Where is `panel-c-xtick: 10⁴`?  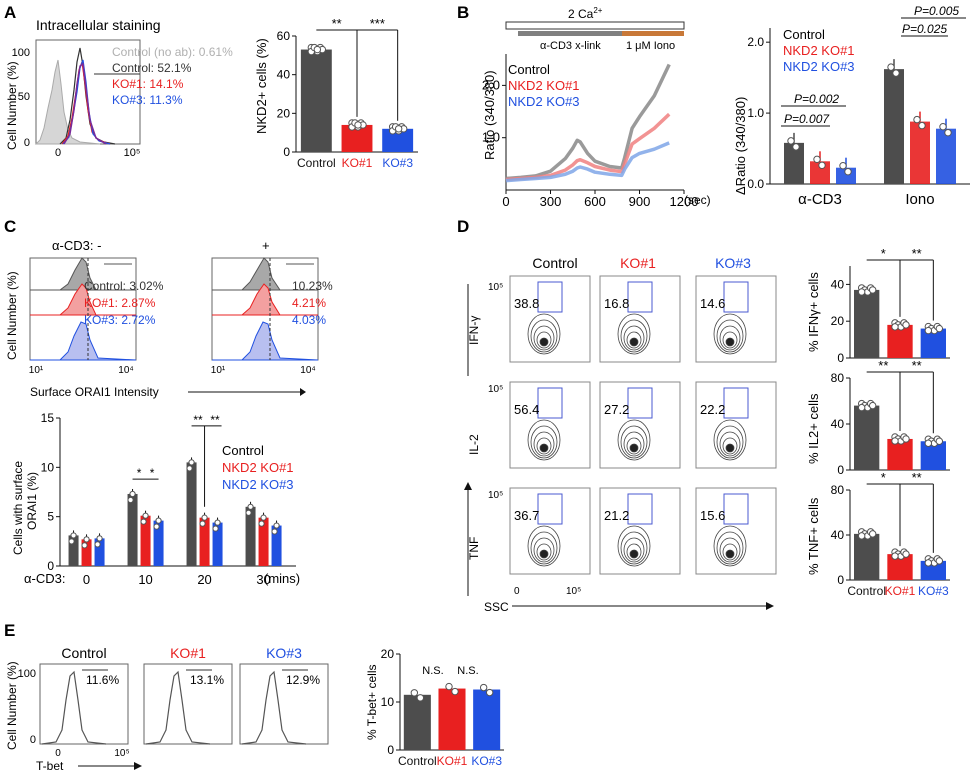 panel-c-xtick: 10⁴ is located at coordinates (307, 370).